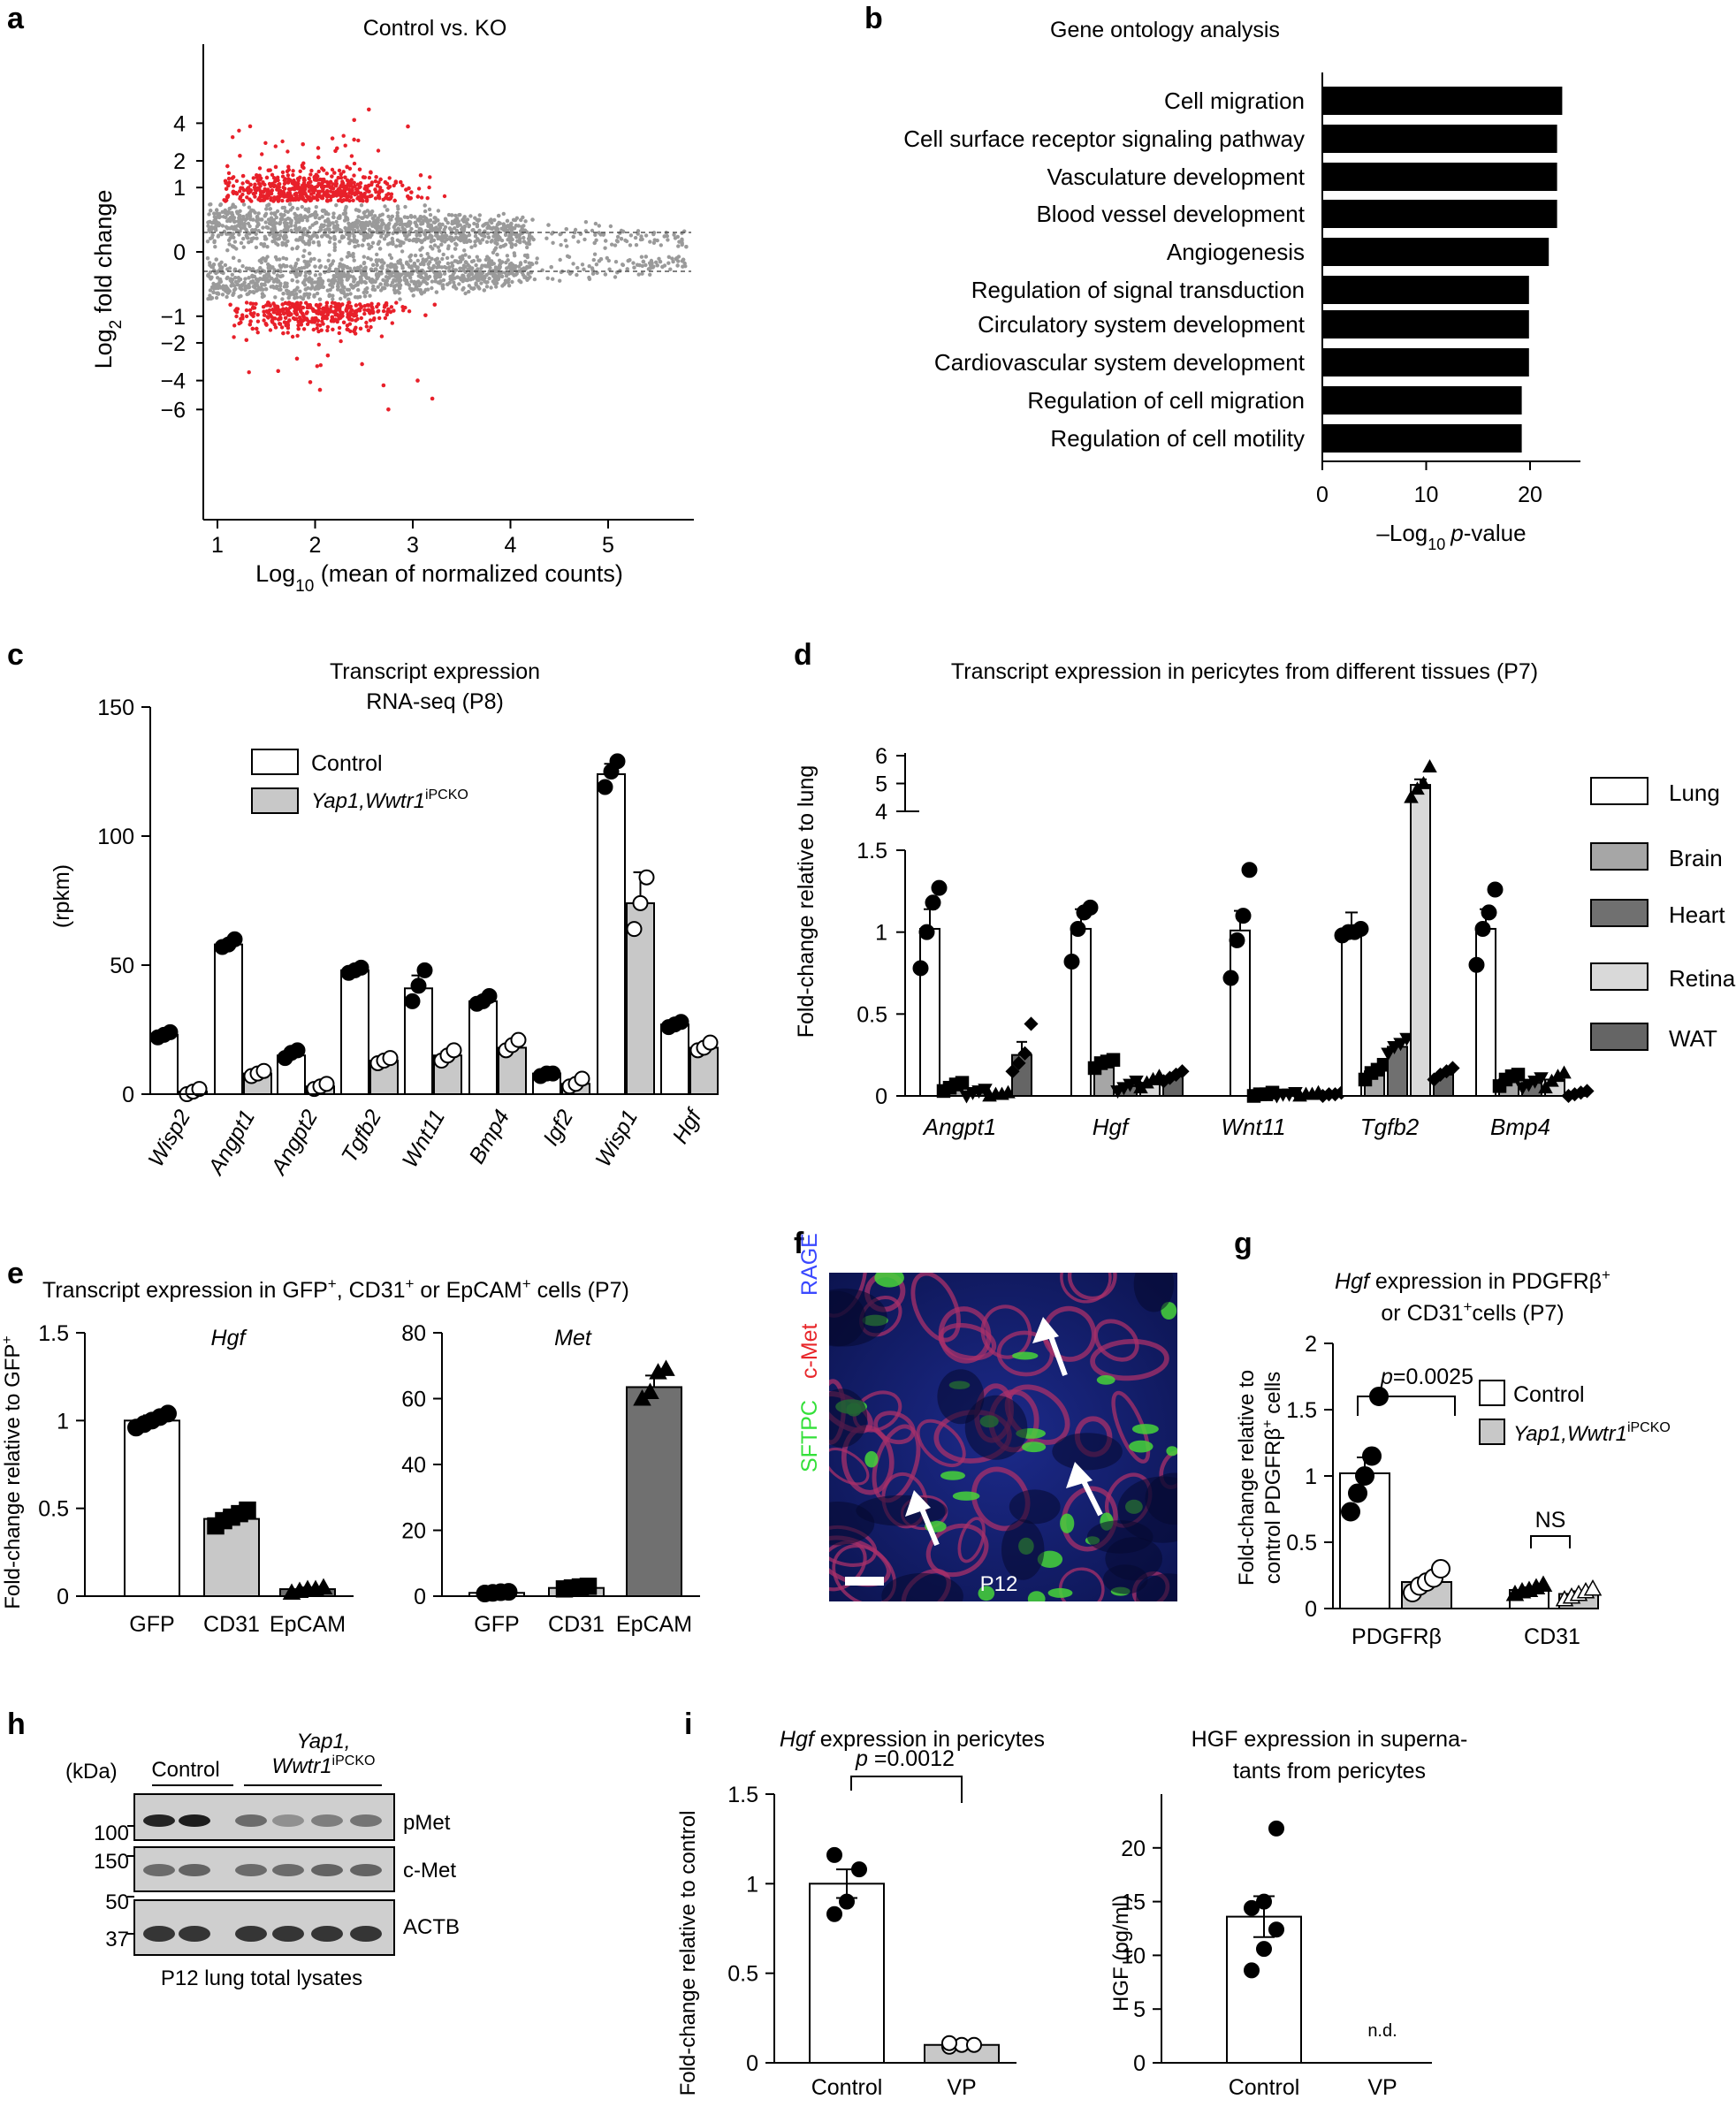 This screenshot has height=2107, width=1736. I want to click on legend-label-ko-text: Yap1,Wwtr1, so click(1570, 1434).